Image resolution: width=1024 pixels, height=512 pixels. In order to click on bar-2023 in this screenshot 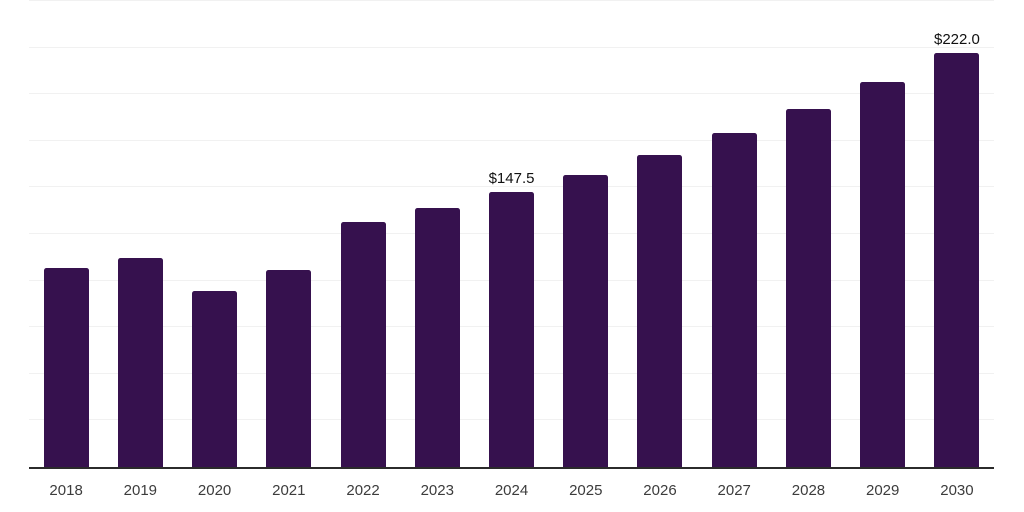, I will do `click(437, 337)`.